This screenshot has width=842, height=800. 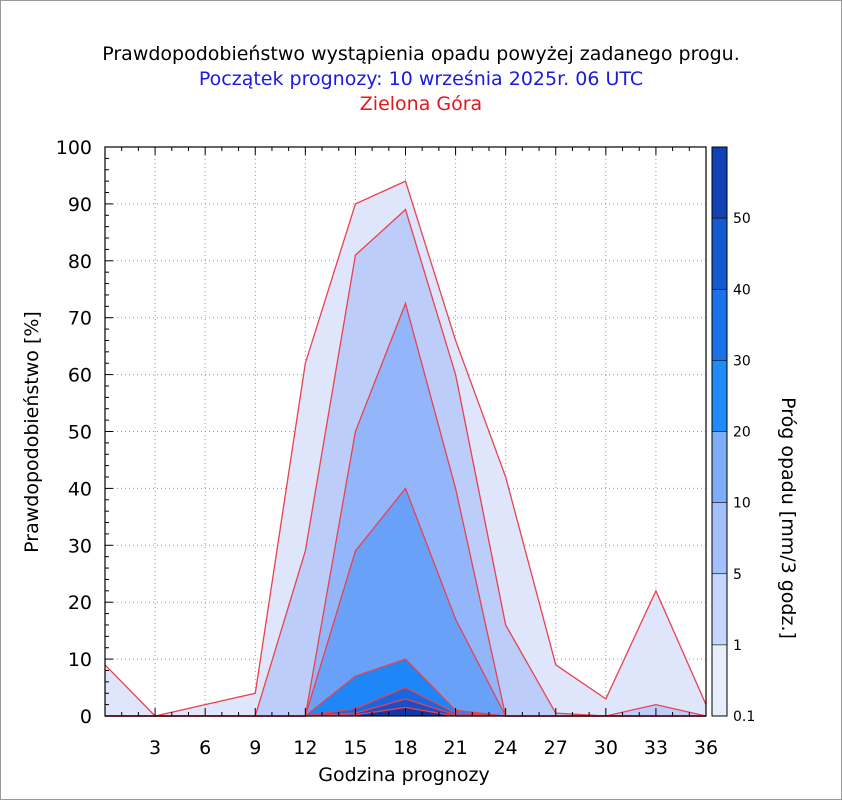 I want to click on y-tick-label: 0, so click(x=86, y=717).